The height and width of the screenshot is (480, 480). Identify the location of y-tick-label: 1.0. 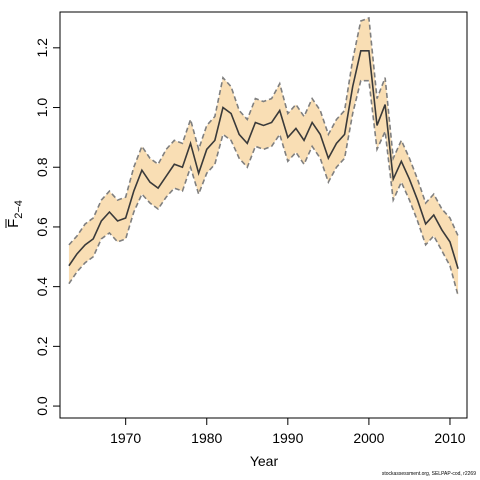
(42, 108).